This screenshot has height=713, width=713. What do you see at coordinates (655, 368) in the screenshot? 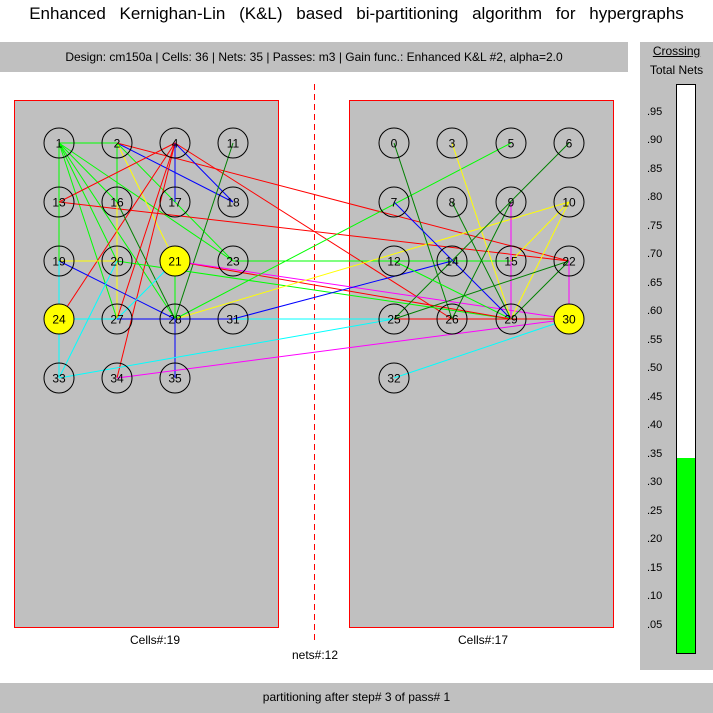
I see `meter-tick: .50` at bounding box center [655, 368].